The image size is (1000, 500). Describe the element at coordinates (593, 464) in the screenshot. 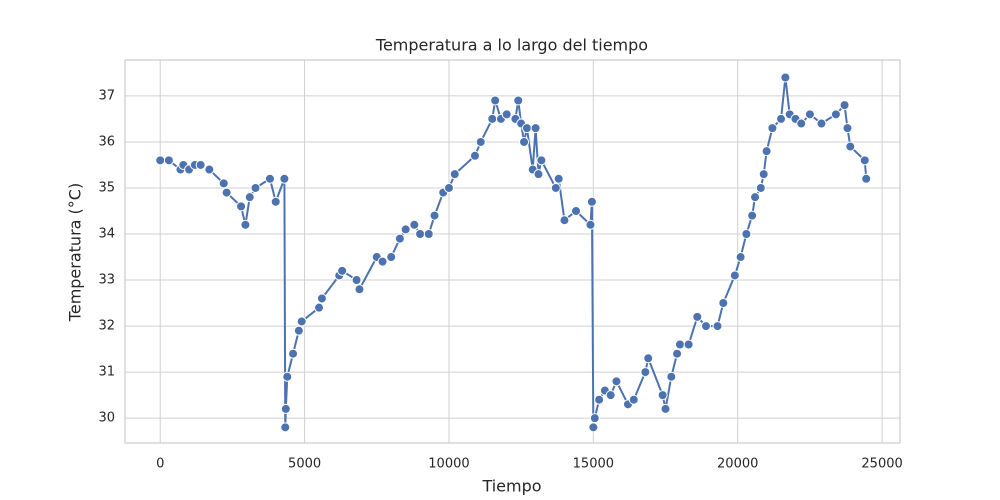

I see `x-tick-label: 15000` at that location.